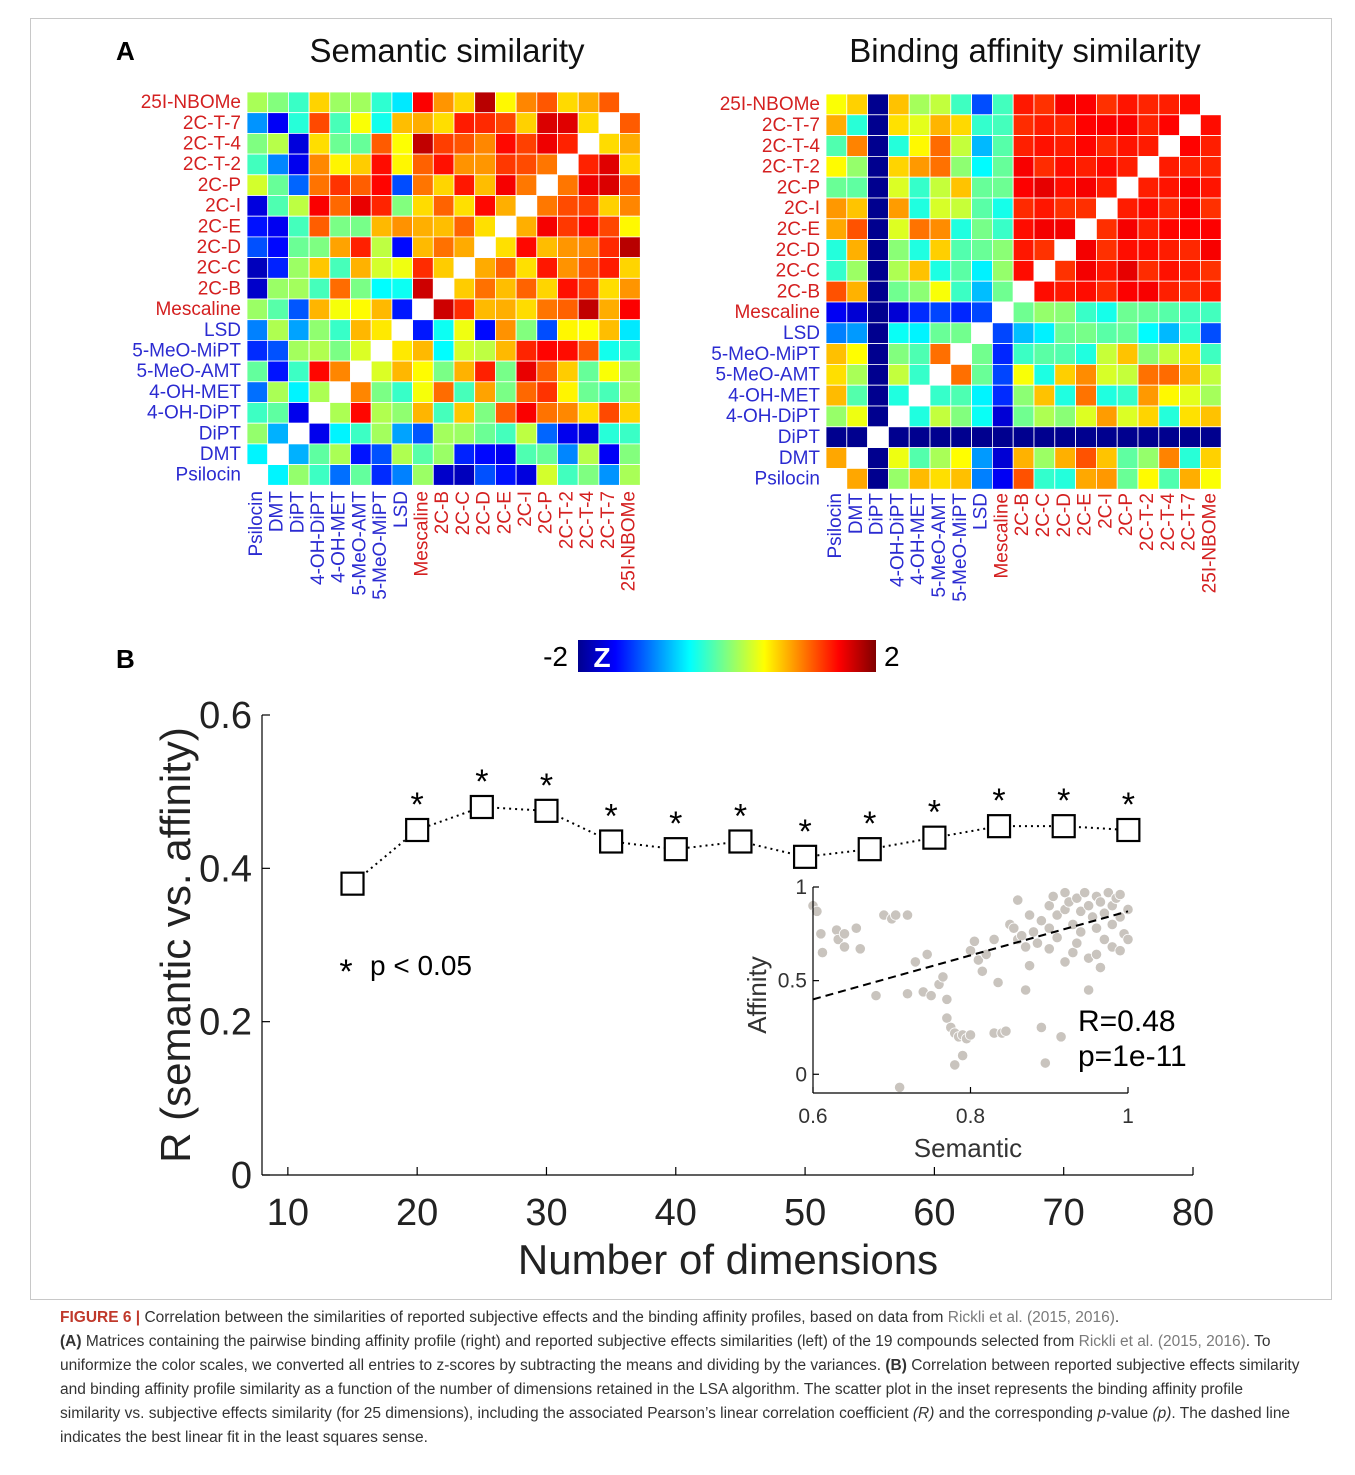  Describe the element at coordinates (219, 247) in the screenshot. I see `row-label: 2C-D` at that location.